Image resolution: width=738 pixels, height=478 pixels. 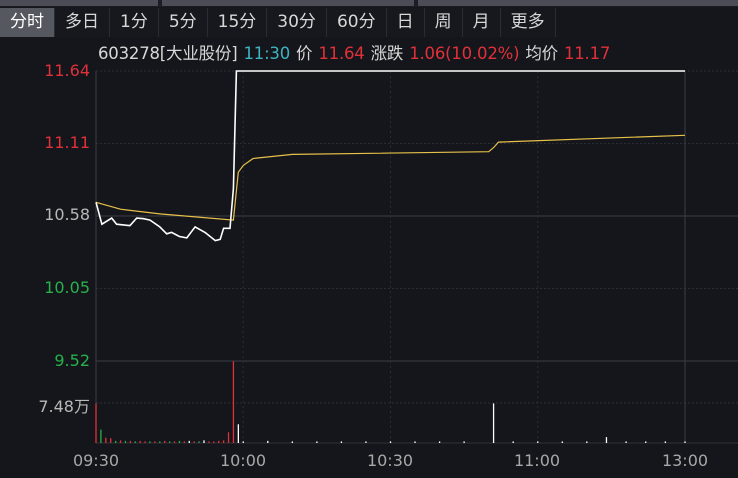 What do you see at coordinates (168, 53) in the screenshot?
I see `stock-code-name: 603278[大业股份]` at bounding box center [168, 53].